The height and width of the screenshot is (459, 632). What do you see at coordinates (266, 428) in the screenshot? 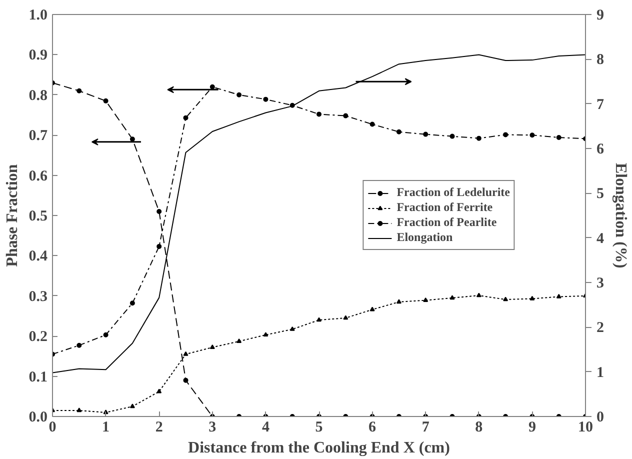
I see `x-tick-label: 4` at bounding box center [266, 428].